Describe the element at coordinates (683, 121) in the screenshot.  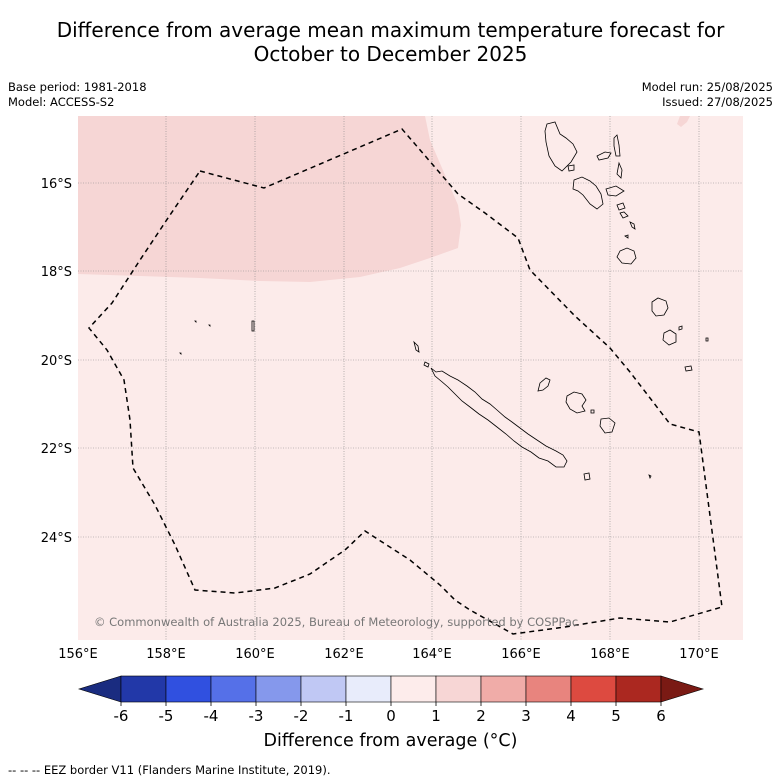
I see `shaded-region-top-right` at that location.